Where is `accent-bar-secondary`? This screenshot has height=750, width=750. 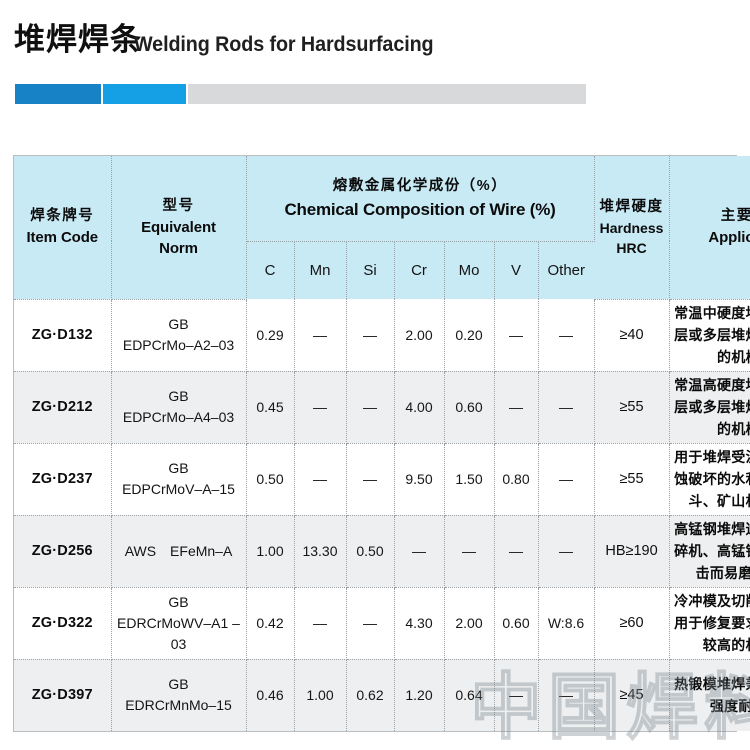 accent-bar-secondary is located at coordinates (144, 94).